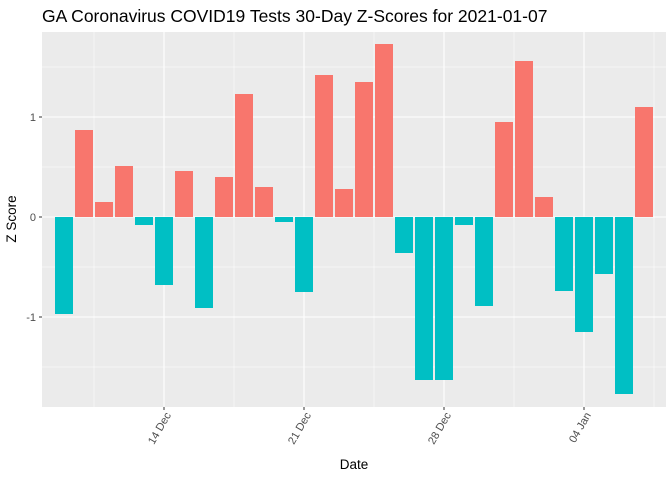 The height and width of the screenshot is (480, 672). Describe the element at coordinates (31, 318) in the screenshot. I see `y-tick-label: -1` at that location.